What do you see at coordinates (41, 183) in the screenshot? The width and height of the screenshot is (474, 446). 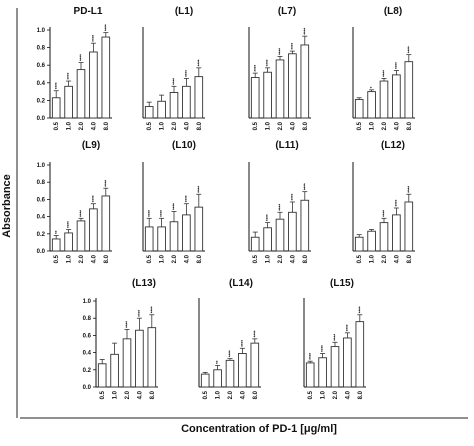 I see `y-tick-label: 0.8` at bounding box center [41, 183].